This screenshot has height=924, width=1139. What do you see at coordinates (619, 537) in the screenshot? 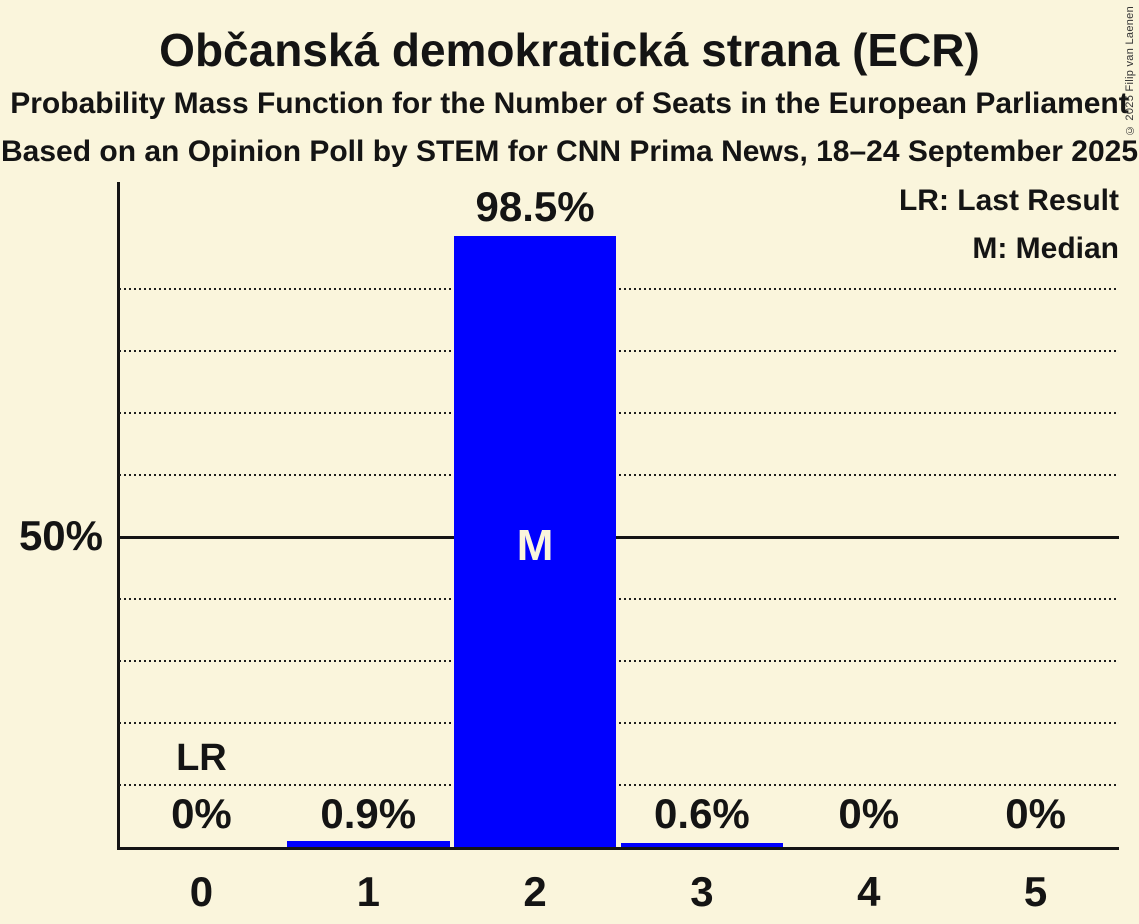
I see `gridline-50pct-solid` at bounding box center [619, 537].